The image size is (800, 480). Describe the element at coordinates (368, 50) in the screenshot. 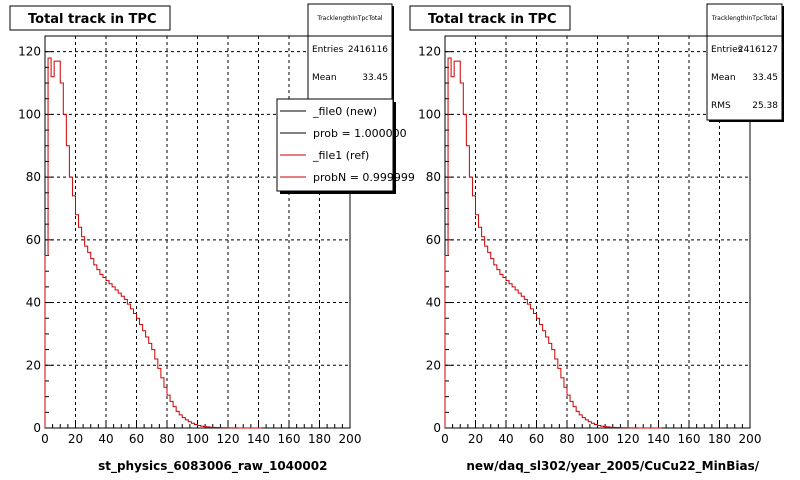

I see `stats-value: 2416116` at that location.